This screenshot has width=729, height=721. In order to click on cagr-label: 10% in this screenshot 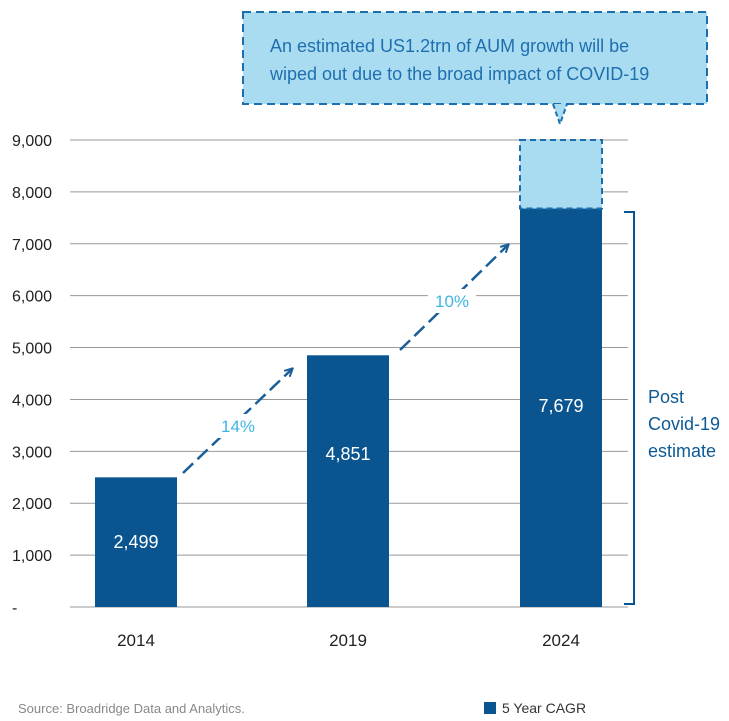, I will do `click(452, 301)`.